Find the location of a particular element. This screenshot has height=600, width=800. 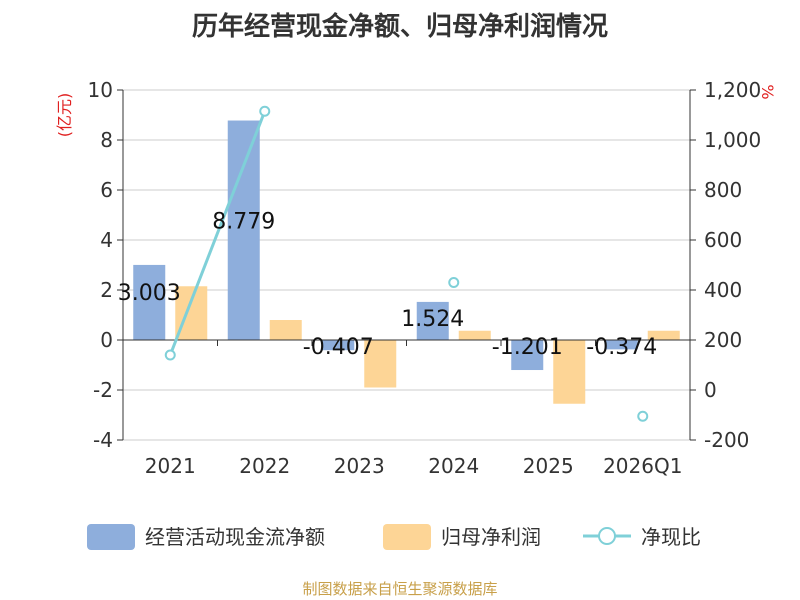

data-label-cash-flow: -0.407 is located at coordinates (338, 347).